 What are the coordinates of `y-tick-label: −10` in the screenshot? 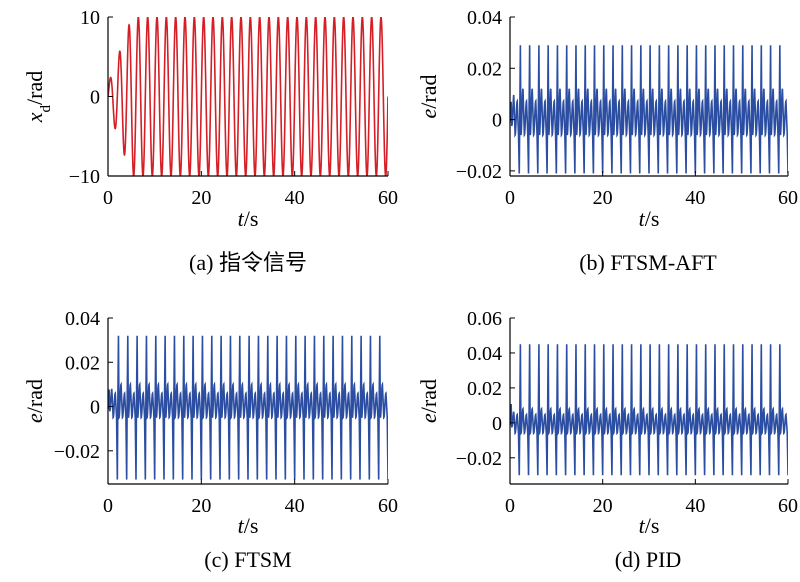 It's located at (84, 177).